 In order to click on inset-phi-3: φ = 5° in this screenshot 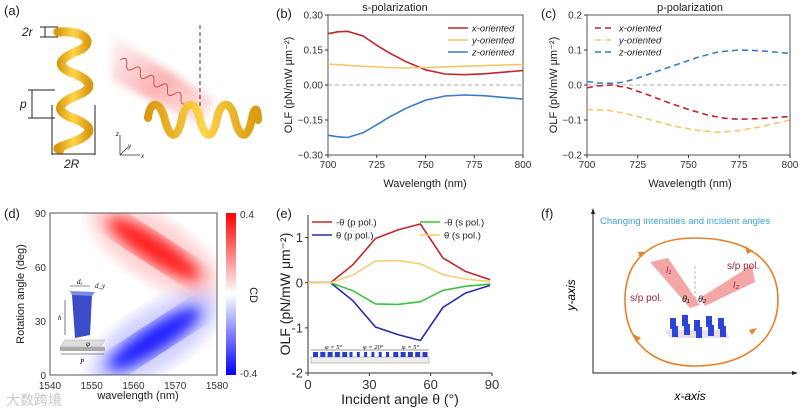, I will do `click(410, 347)`.